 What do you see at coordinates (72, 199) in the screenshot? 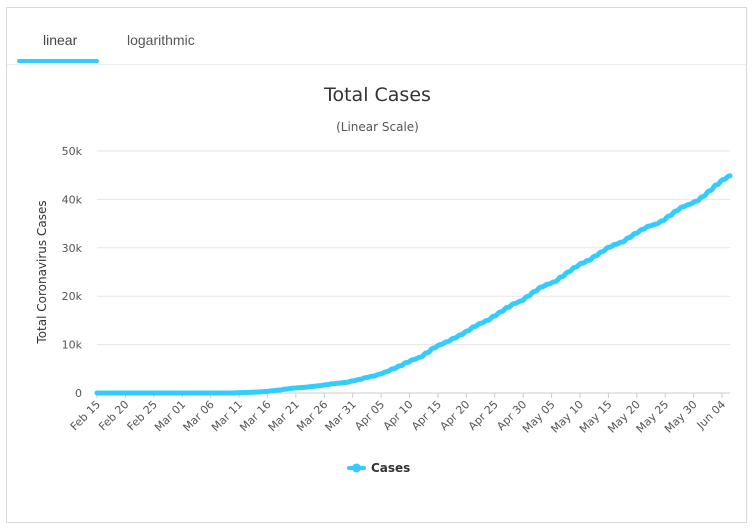
I see `y-tick-label: 40k` at bounding box center [72, 199].